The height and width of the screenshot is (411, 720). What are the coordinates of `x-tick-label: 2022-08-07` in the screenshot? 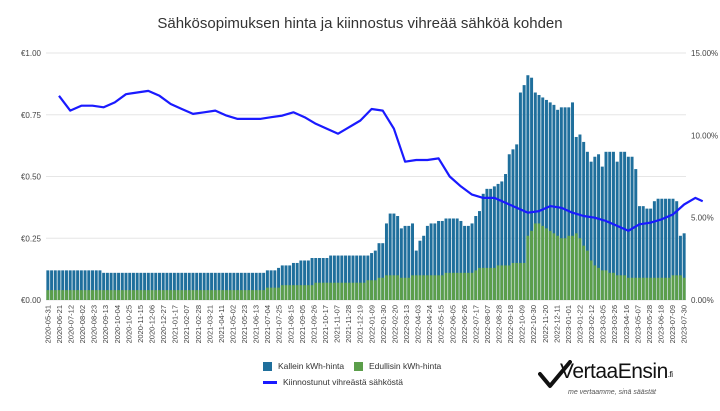 It's located at (487, 324).